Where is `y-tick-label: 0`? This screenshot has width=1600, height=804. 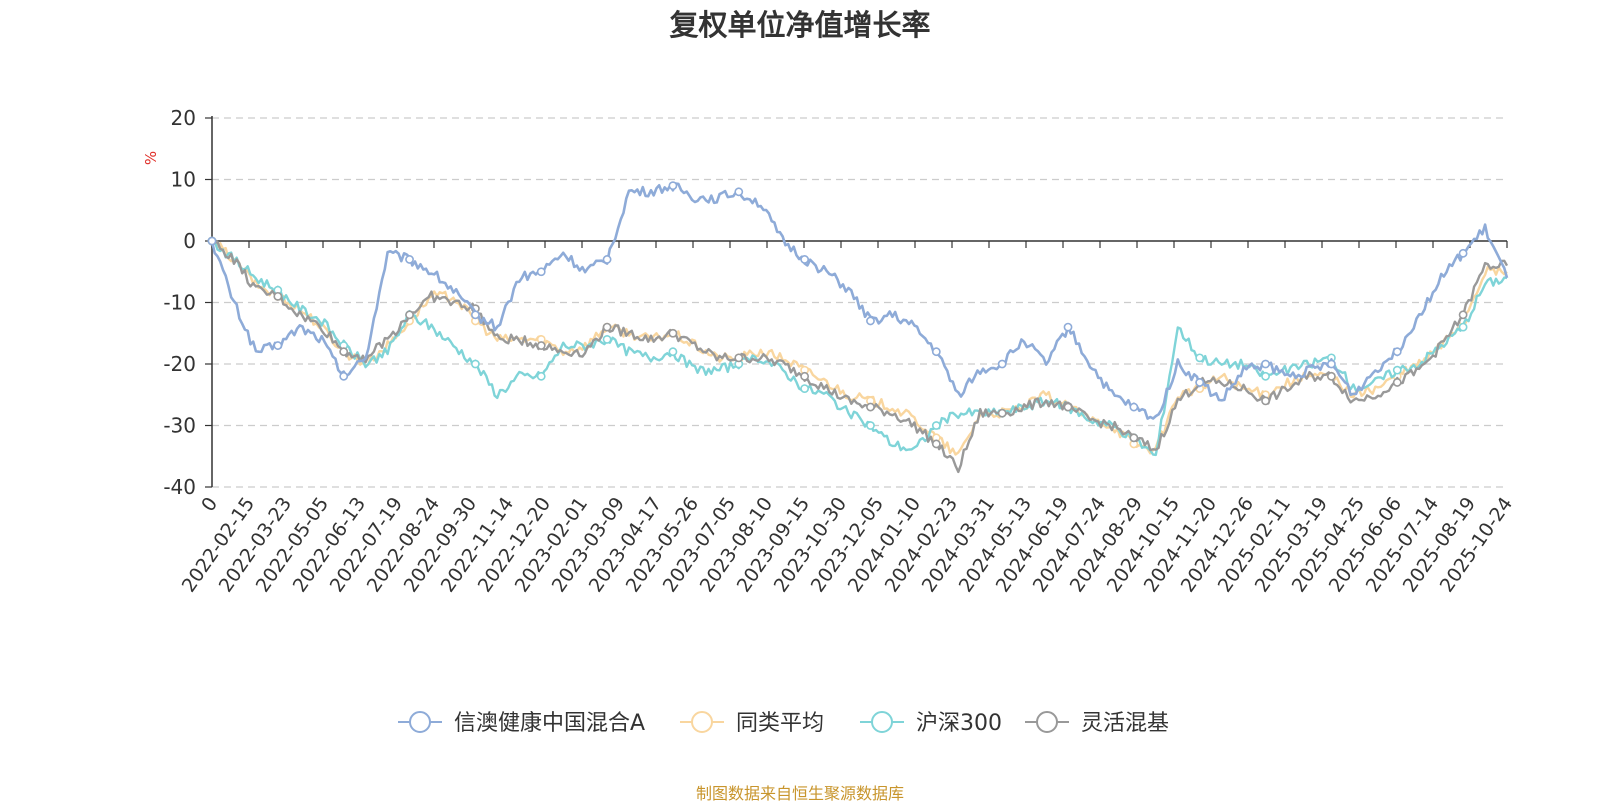 y-tick-label: 0 is located at coordinates (189, 241).